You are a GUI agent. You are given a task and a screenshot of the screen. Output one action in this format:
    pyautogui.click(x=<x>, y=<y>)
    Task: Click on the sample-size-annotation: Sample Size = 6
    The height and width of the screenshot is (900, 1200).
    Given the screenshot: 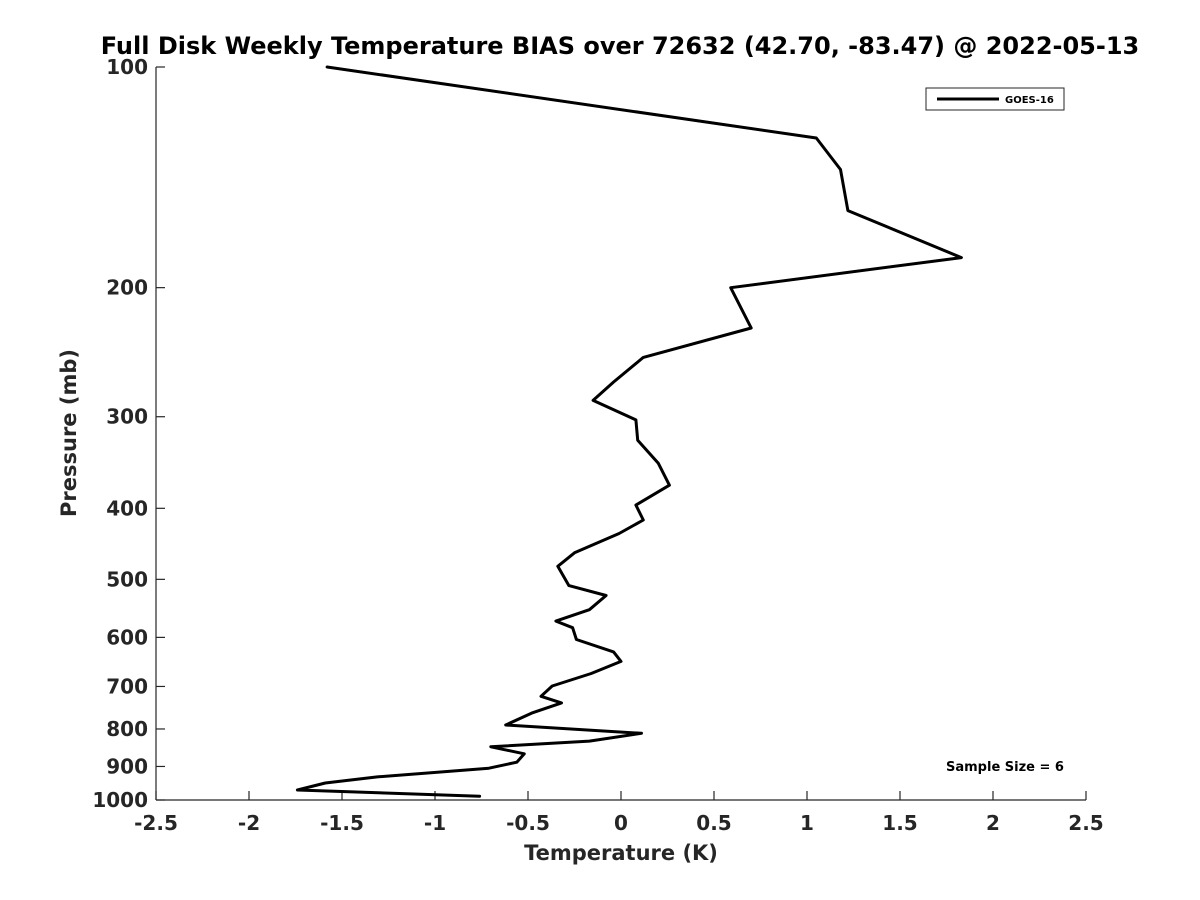 What is the action you would take?
    pyautogui.click(x=1005, y=767)
    